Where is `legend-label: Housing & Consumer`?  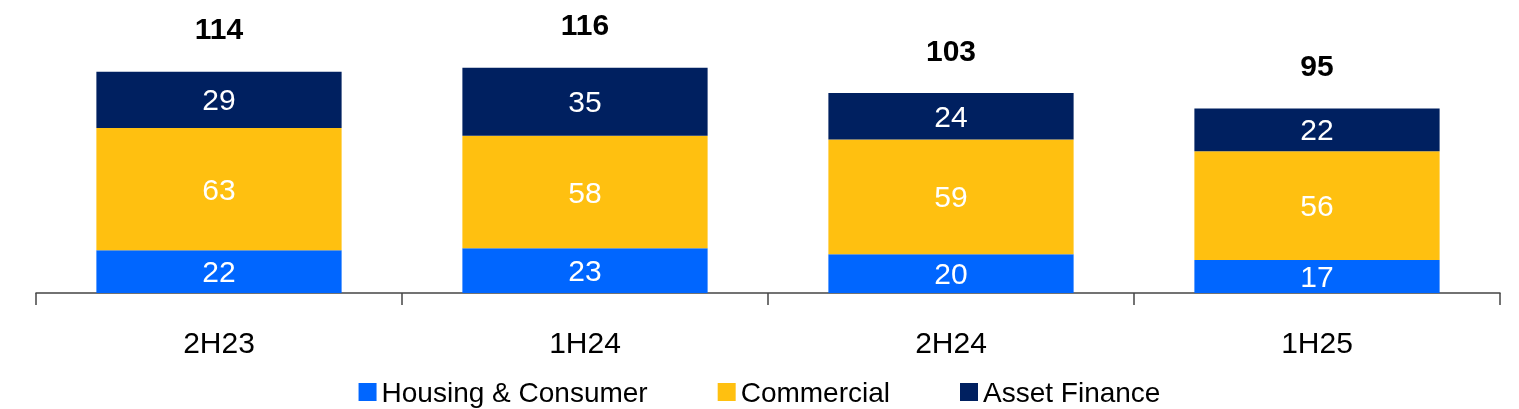 legend-label: Housing & Consumer is located at coordinates (514, 392).